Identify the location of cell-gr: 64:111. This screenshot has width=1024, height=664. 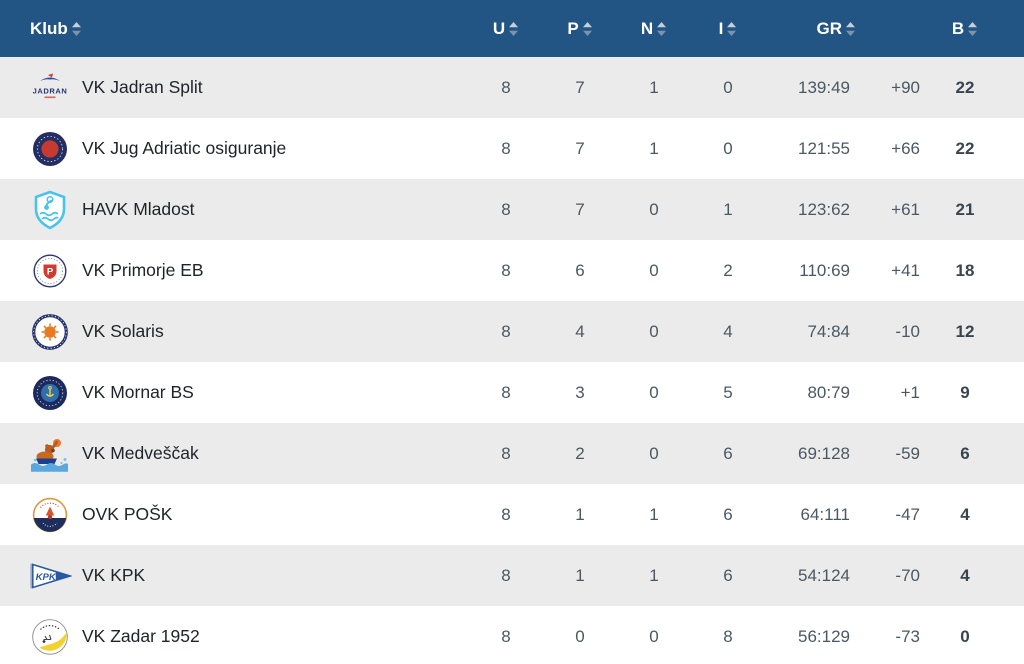
(825, 514).